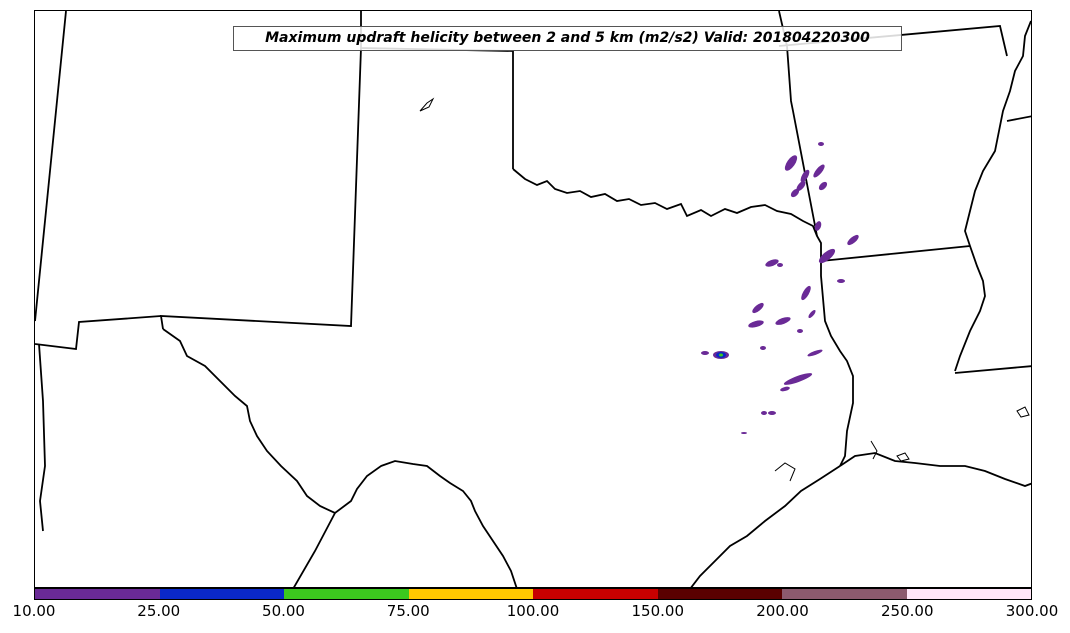 The width and height of the screenshot is (1070, 633). I want to click on colorbar-tick-label: 250.00, so click(907, 611).